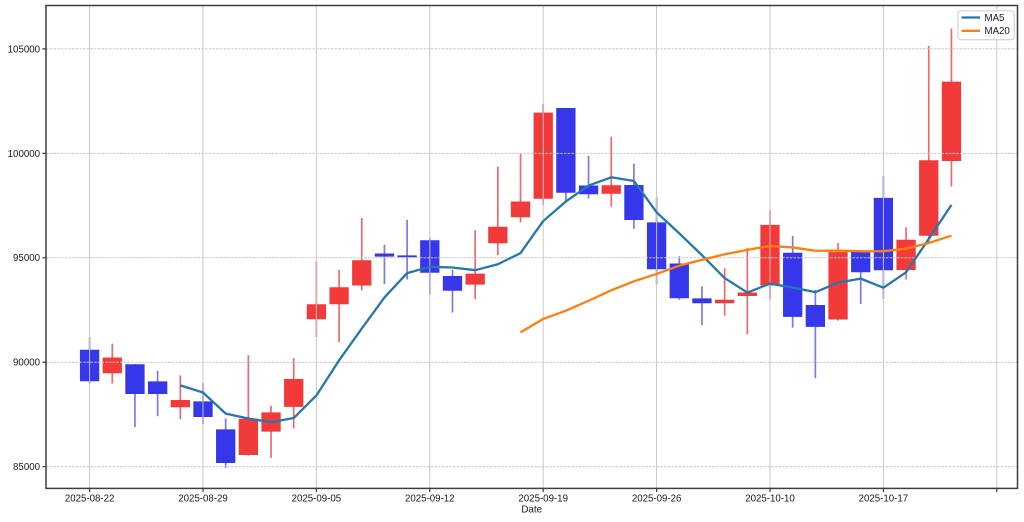 This screenshot has width=1024, height=522. Describe the element at coordinates (884, 499) in the screenshot. I see `svg-text: 2025-10-17` at that location.